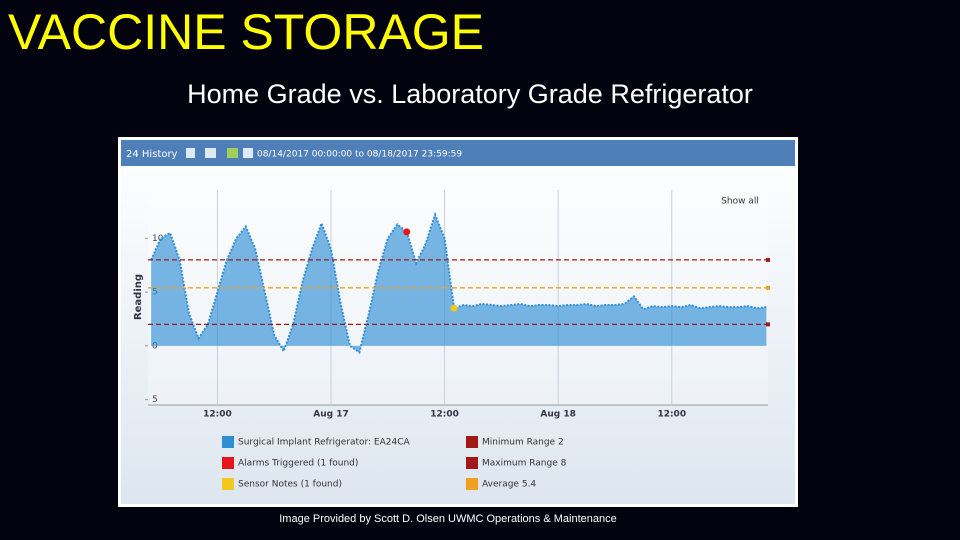 The height and width of the screenshot is (540, 960). What do you see at coordinates (330, 415) in the screenshot?
I see `x-tick-label: Aug 17` at bounding box center [330, 415].